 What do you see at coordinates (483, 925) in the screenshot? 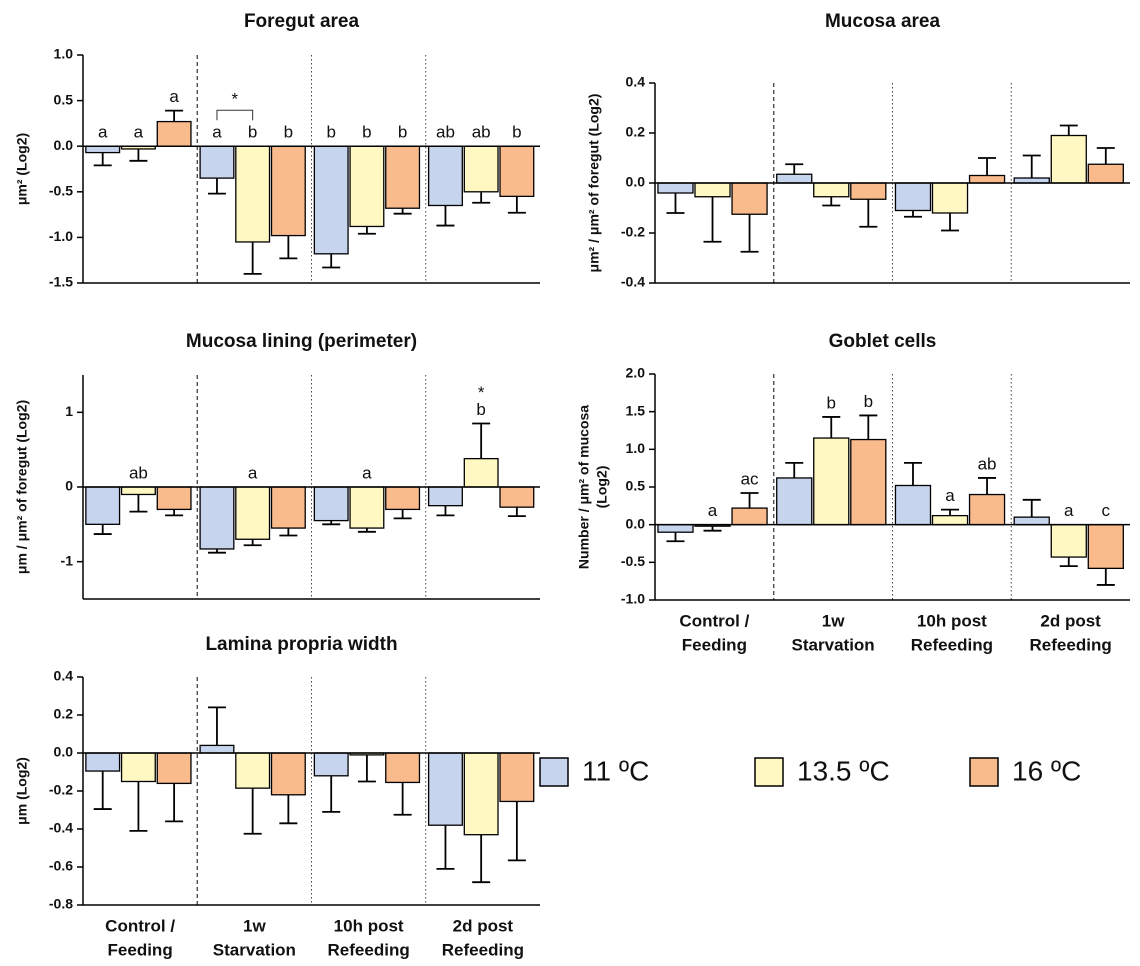
I see `x-tick-label: 2d post` at bounding box center [483, 925].